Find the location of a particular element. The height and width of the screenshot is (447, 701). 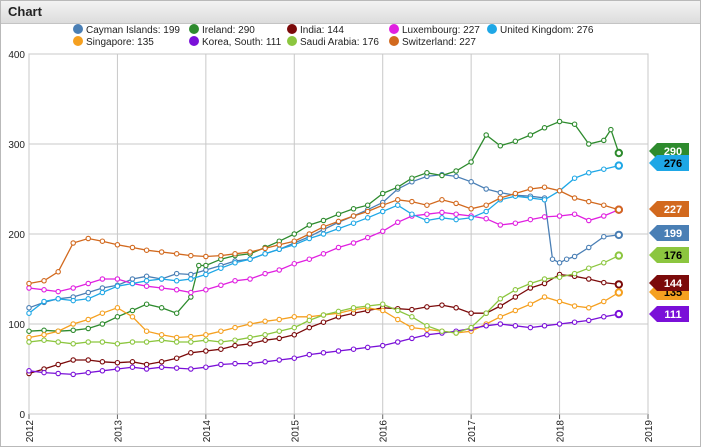

panel-title: Chart is located at coordinates (25, 11).